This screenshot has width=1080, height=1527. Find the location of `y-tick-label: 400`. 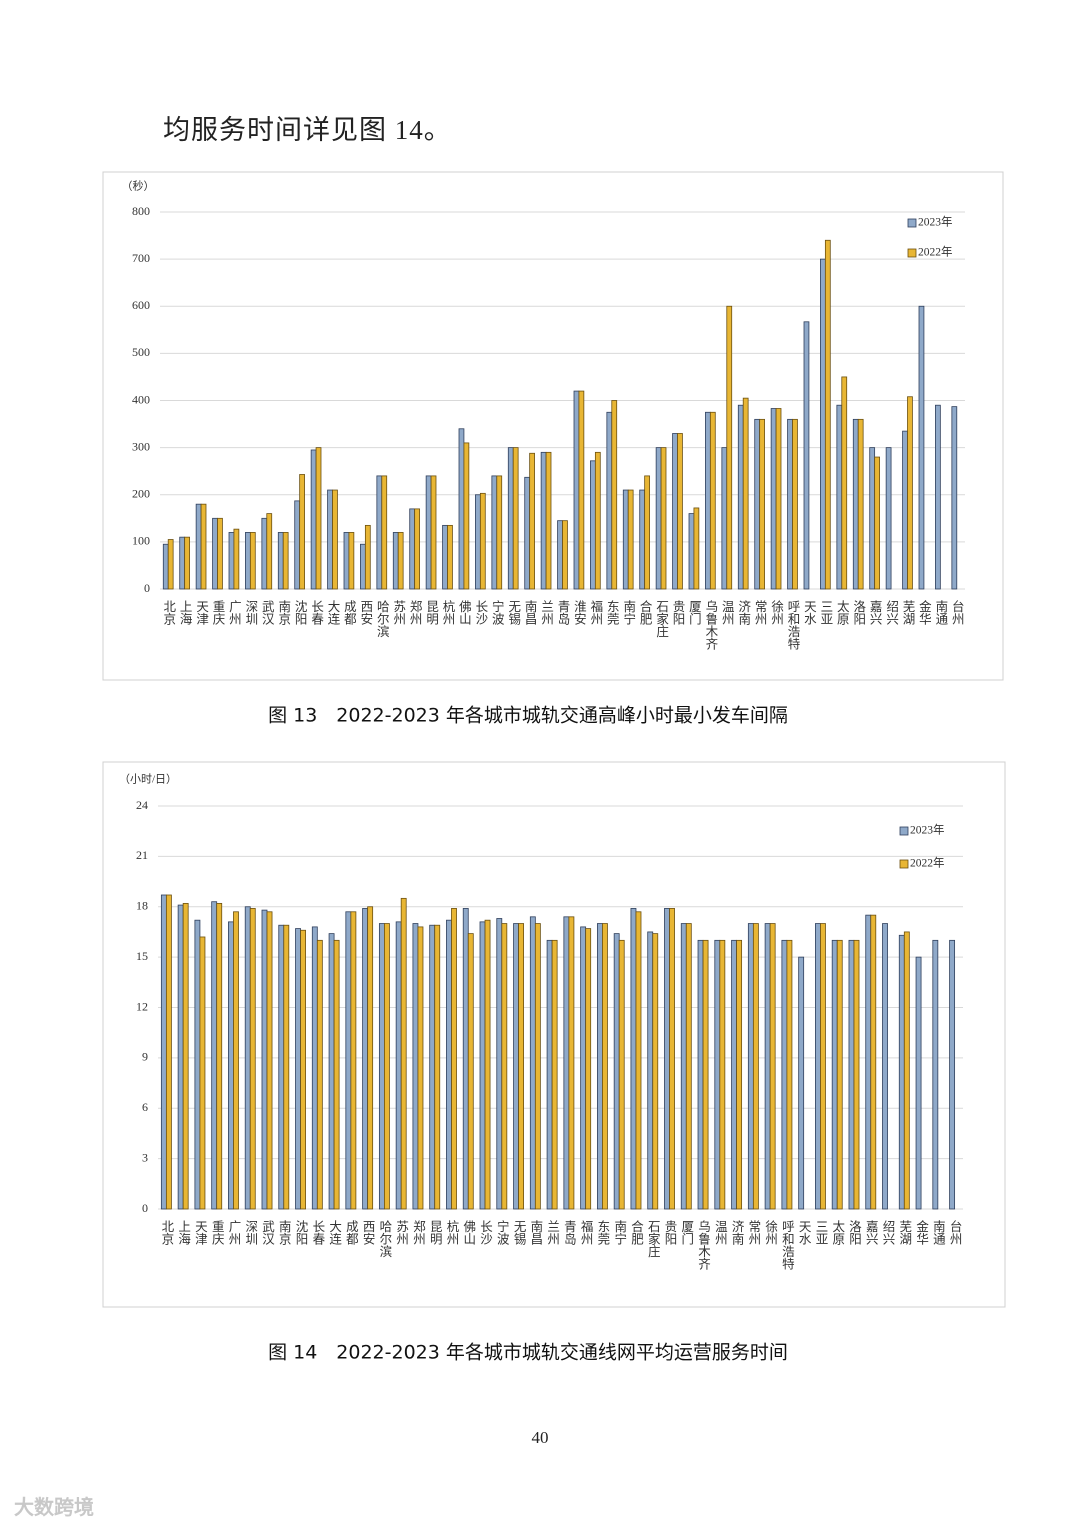

y-tick-label: 400 is located at coordinates (141, 399).